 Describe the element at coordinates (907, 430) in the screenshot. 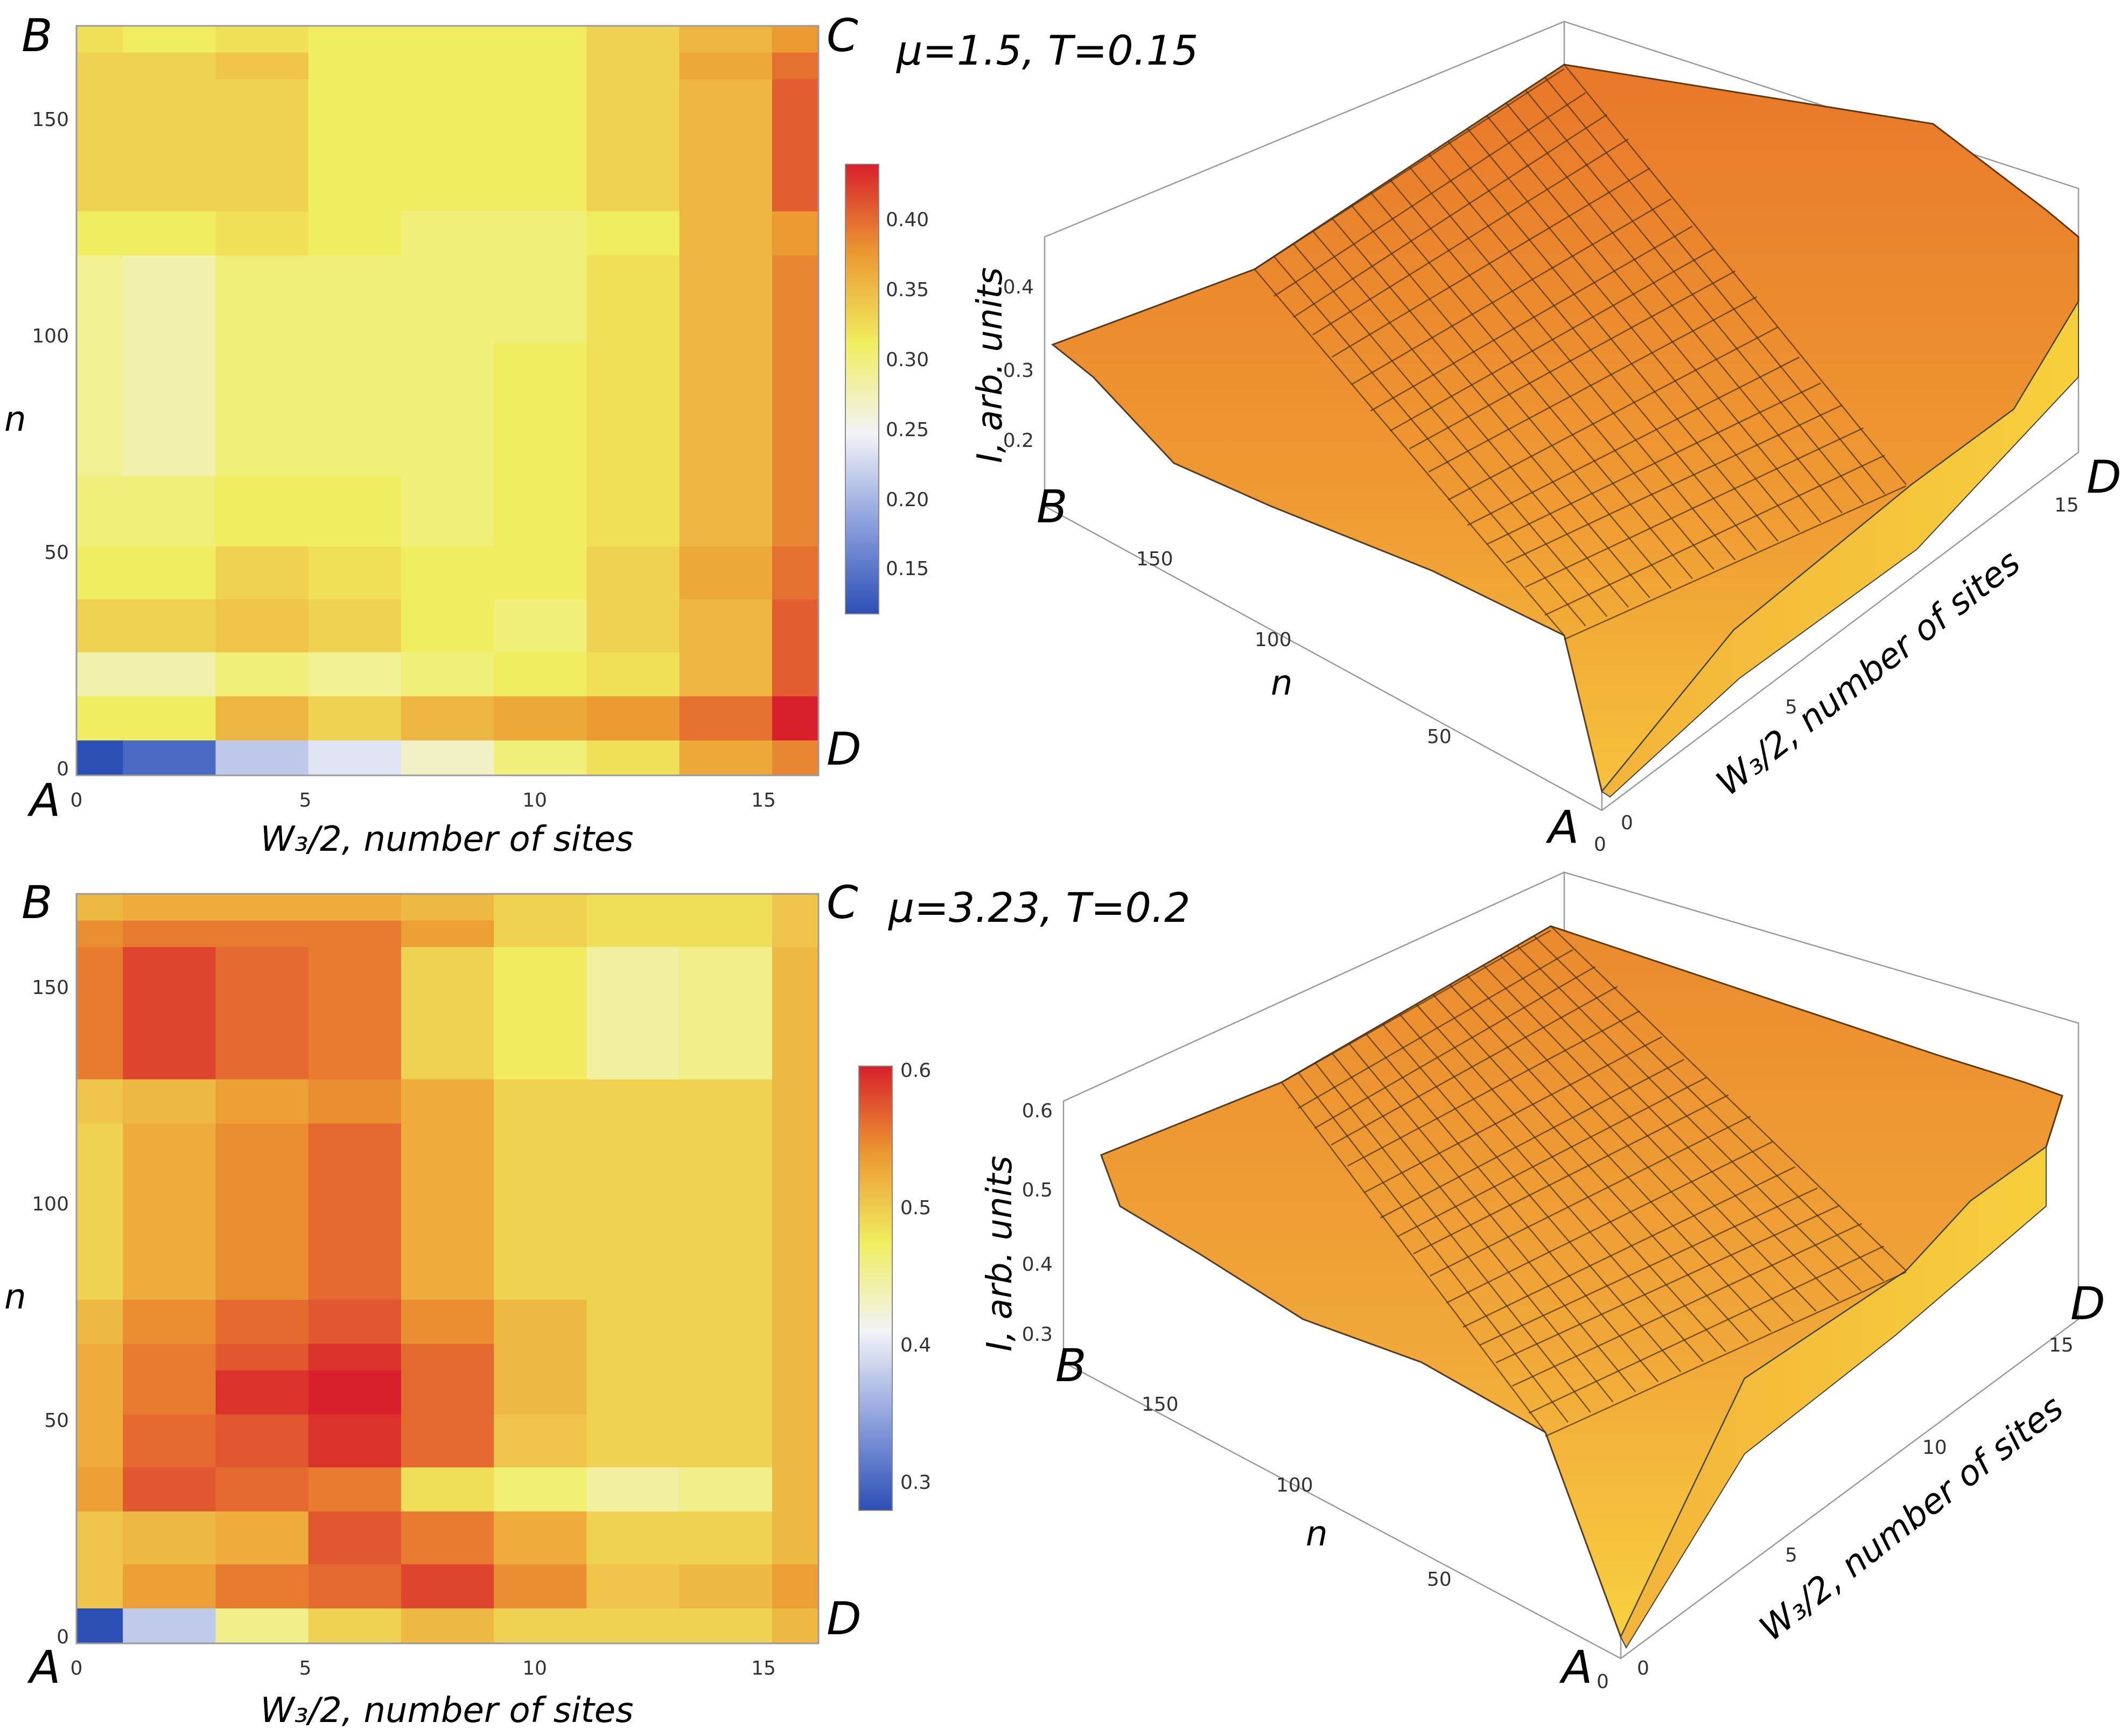

I see `colorbar-tick: 0.25` at that location.